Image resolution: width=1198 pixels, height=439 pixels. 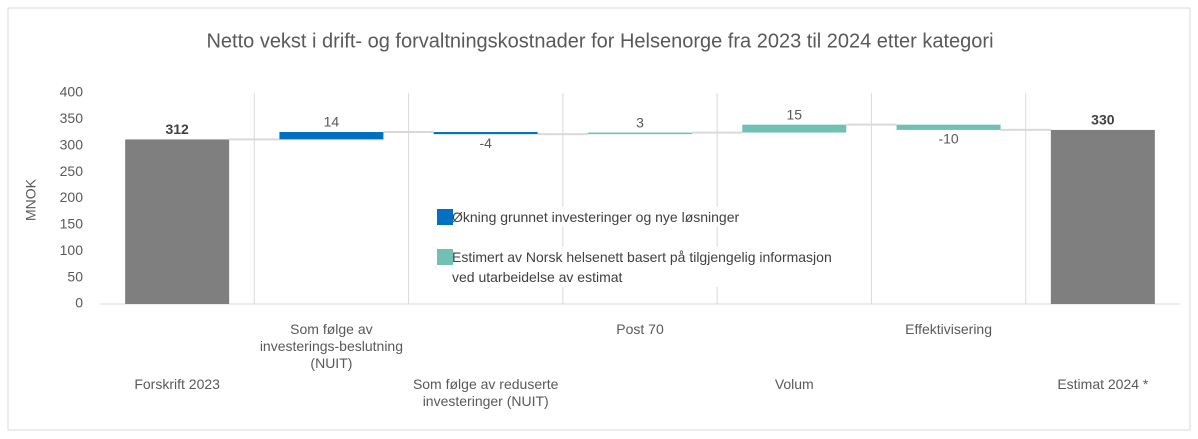 I want to click on value-label: -10, so click(x=948, y=139).